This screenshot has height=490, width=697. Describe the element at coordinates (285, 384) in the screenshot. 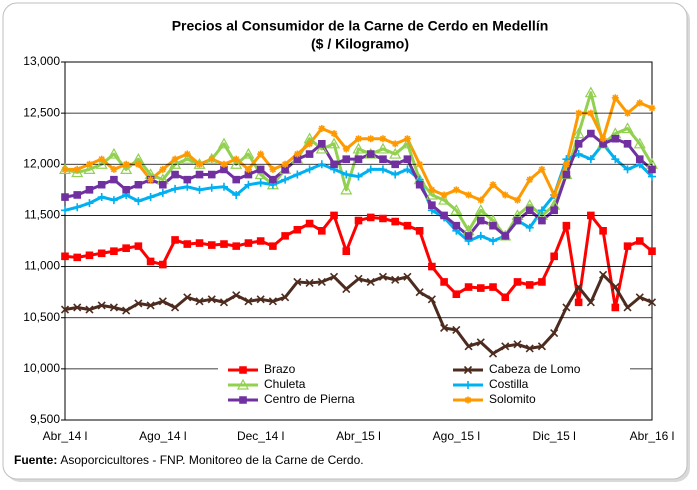

I see `legend-label: Chuleta` at that location.